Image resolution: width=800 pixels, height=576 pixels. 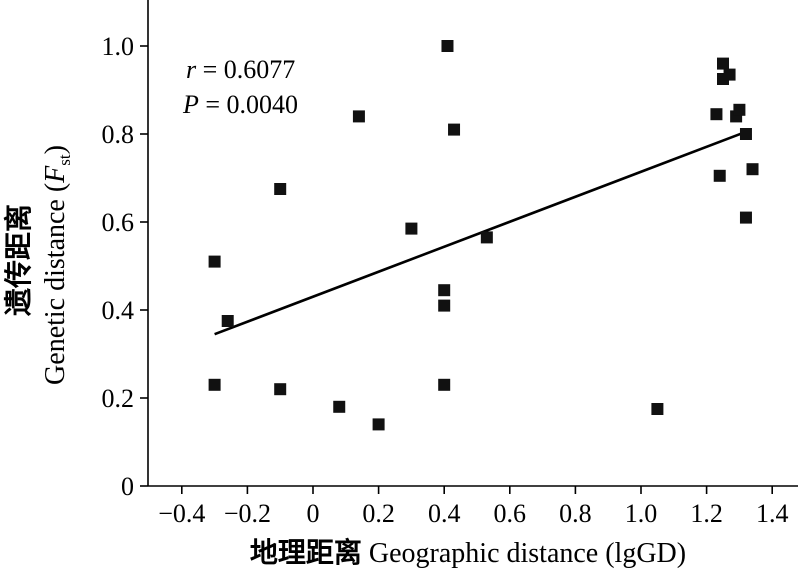 I want to click on x-axis-title-cn: 地理距离, so click(x=306, y=552).